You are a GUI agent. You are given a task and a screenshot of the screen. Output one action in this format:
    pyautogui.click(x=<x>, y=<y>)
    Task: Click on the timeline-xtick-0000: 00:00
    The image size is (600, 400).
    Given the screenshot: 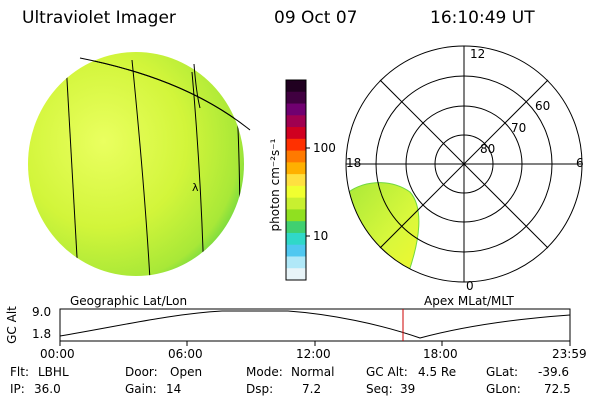 What is the action you would take?
    pyautogui.click(x=57, y=354)
    